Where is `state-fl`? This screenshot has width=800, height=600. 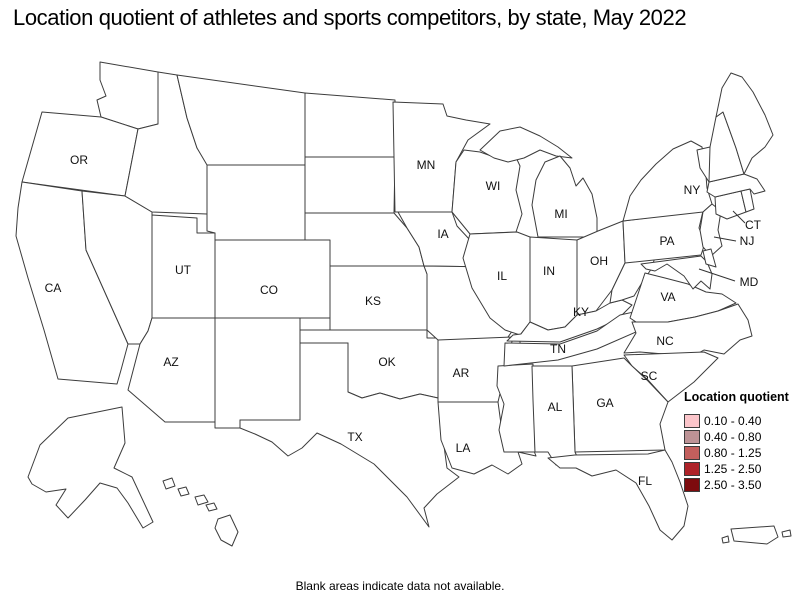
state-fl is located at coordinates (618, 495).